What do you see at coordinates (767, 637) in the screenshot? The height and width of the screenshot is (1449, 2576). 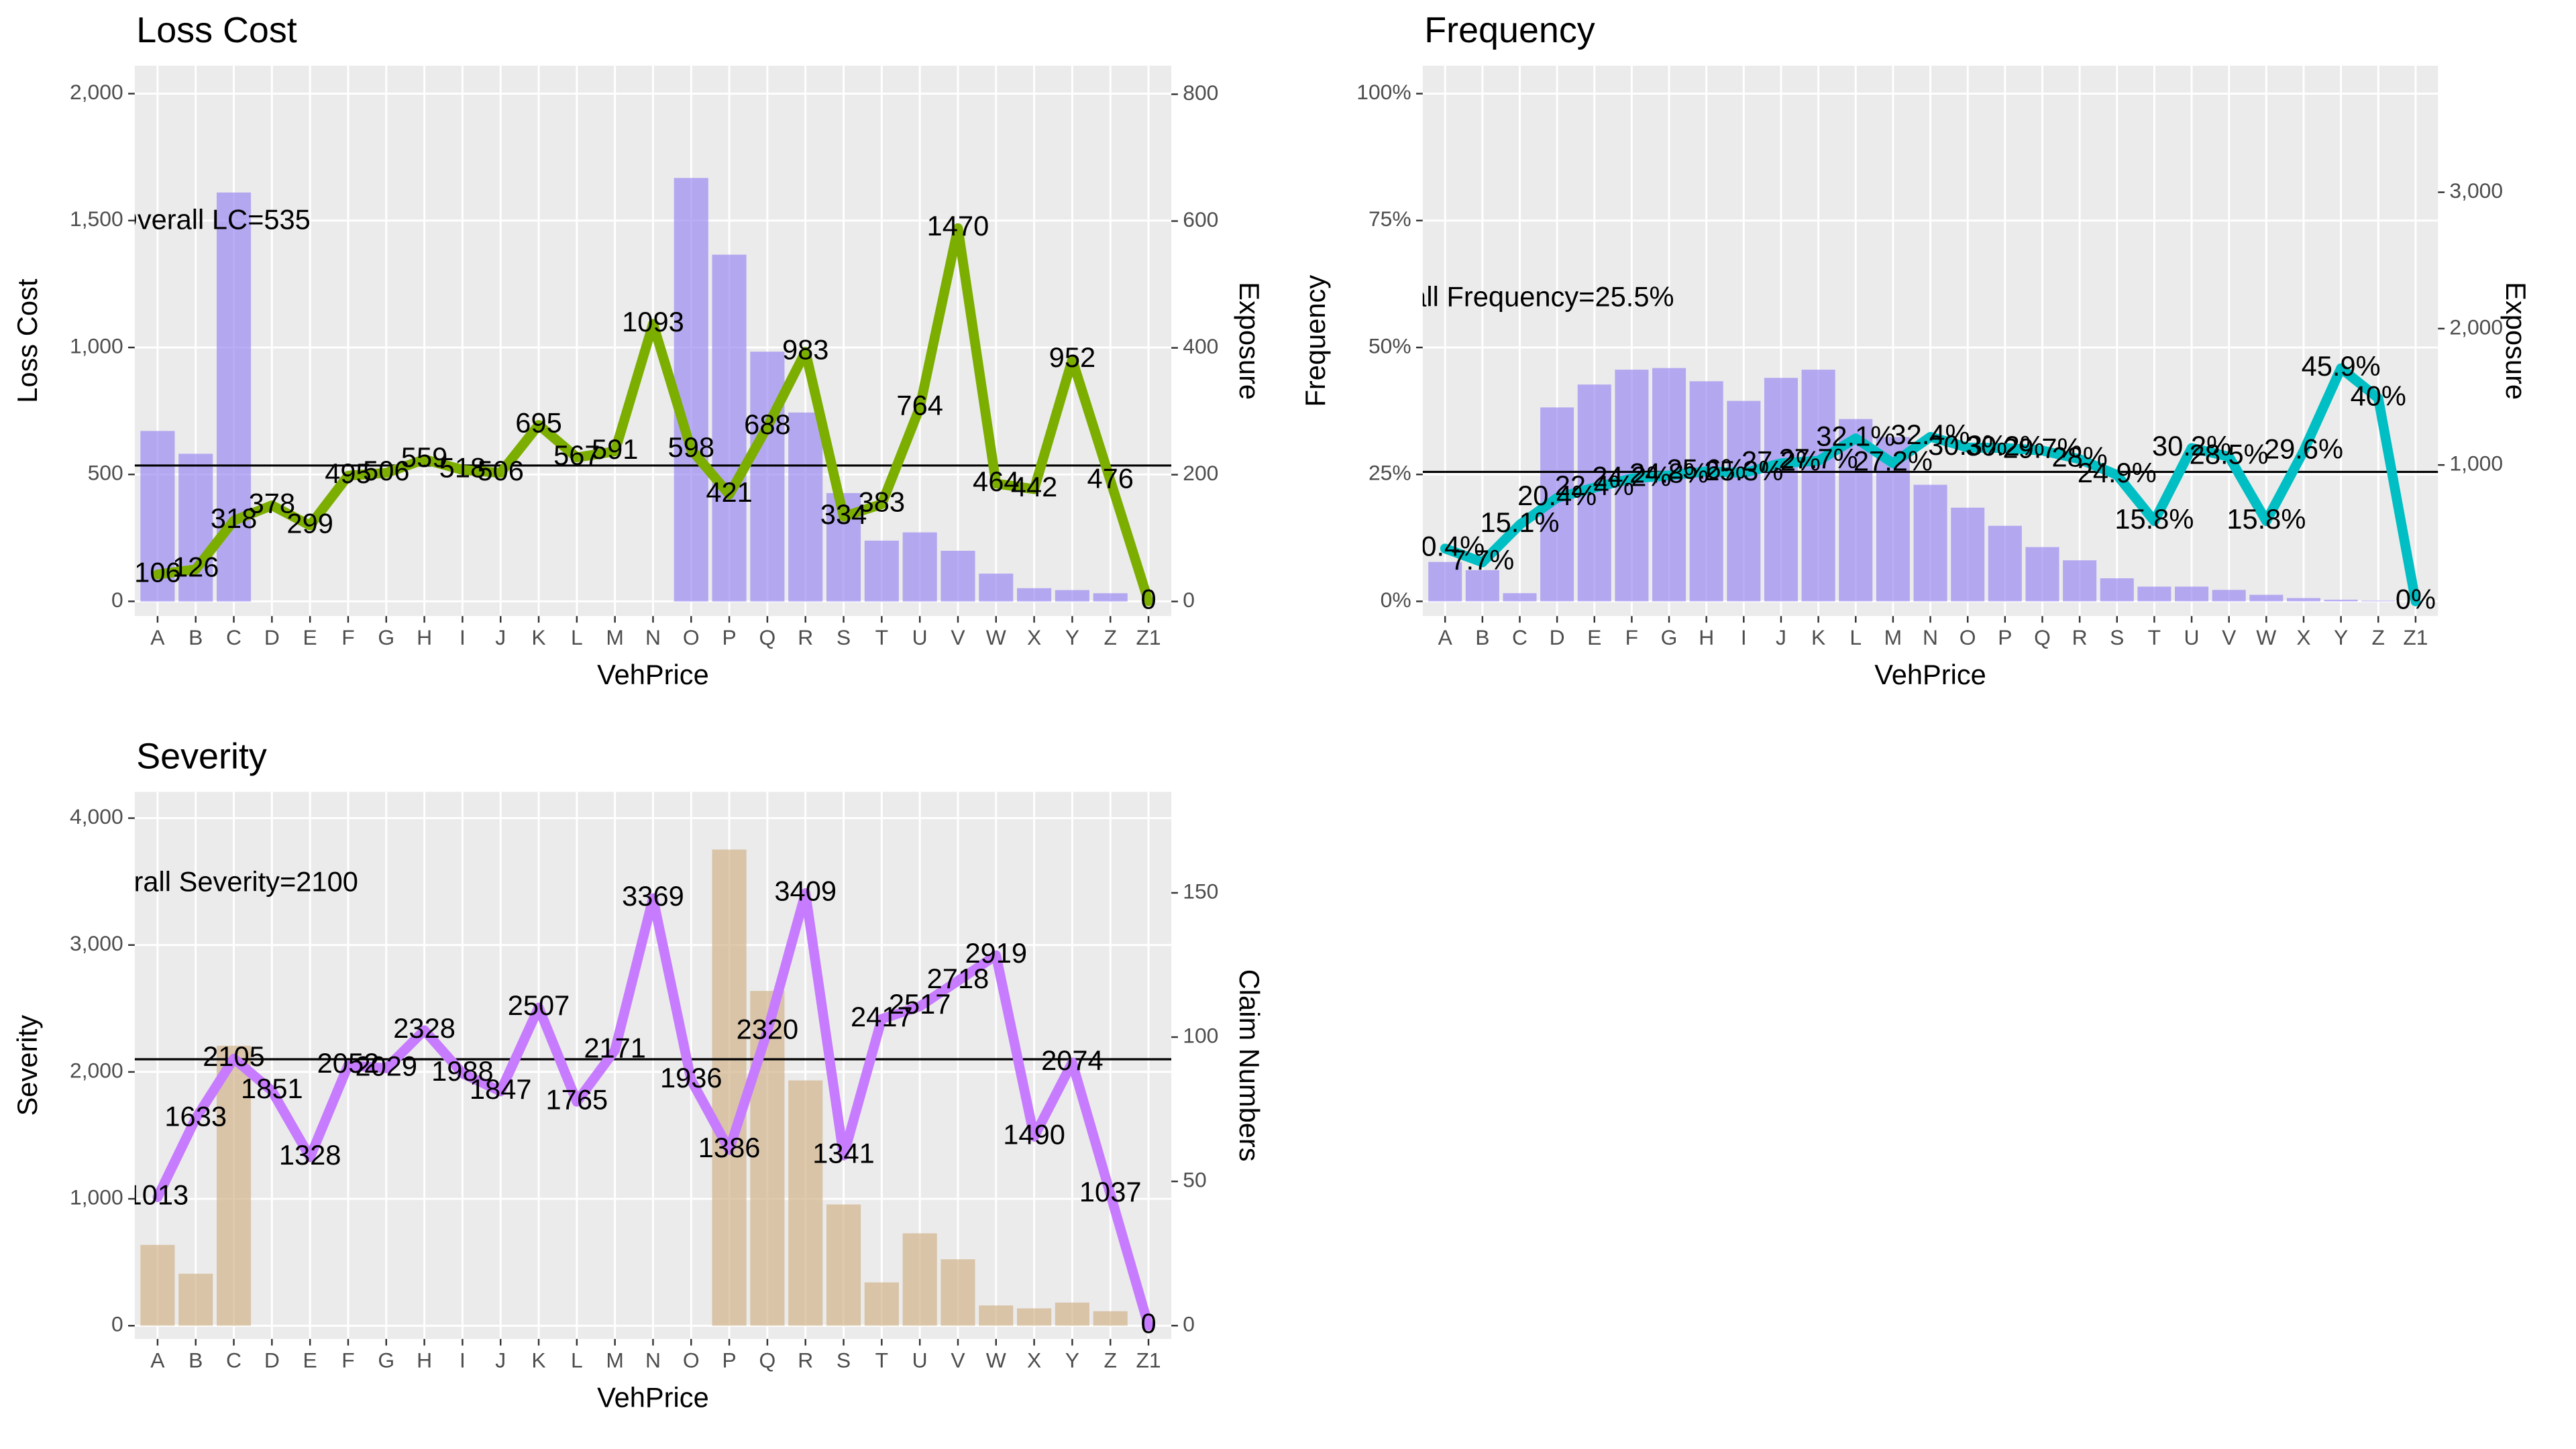 I see `x-tick-label: Q` at bounding box center [767, 637].